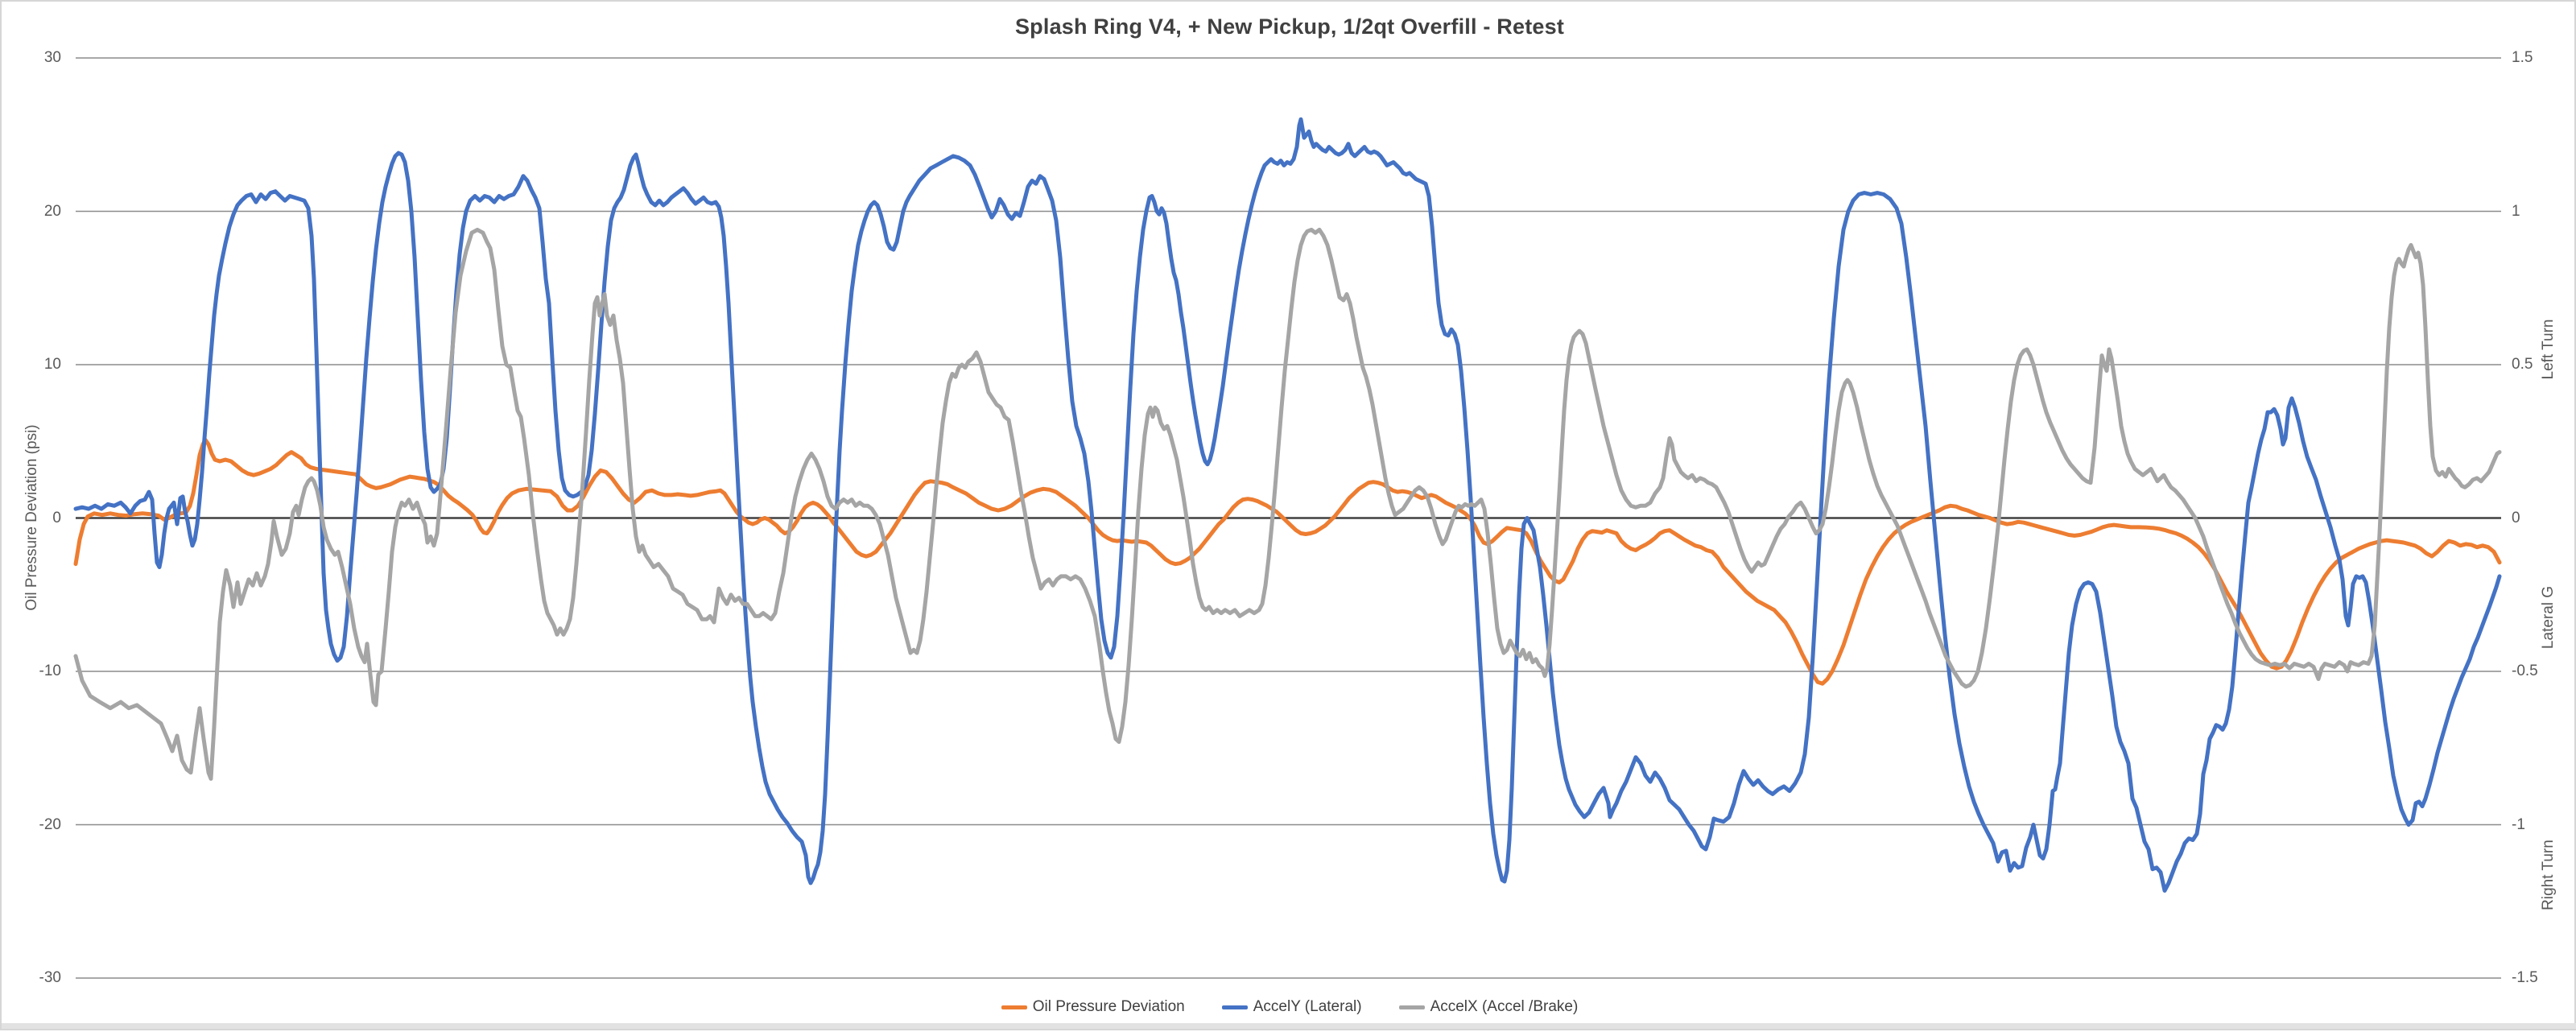  I want to click on right-axis-tick-label: 0, so click(2516, 517).